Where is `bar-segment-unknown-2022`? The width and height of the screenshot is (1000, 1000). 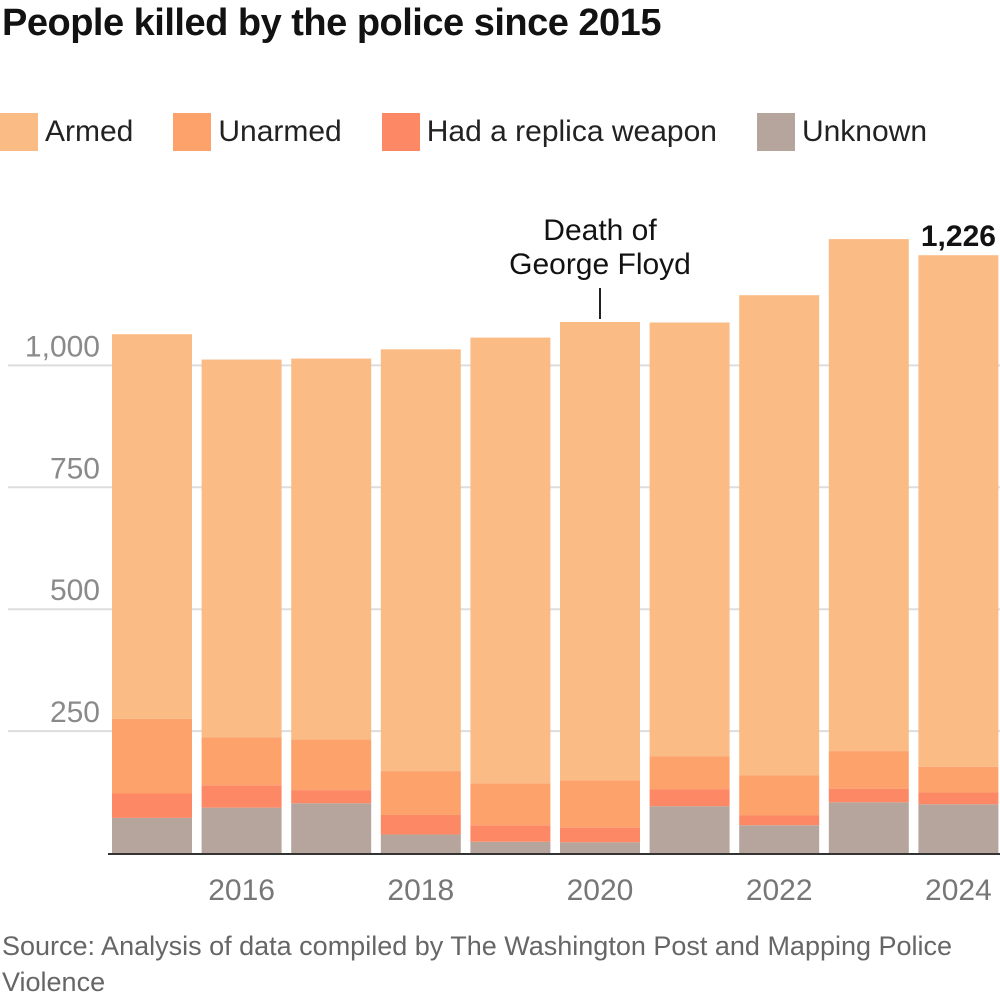 bar-segment-unknown-2022 is located at coordinates (779, 839).